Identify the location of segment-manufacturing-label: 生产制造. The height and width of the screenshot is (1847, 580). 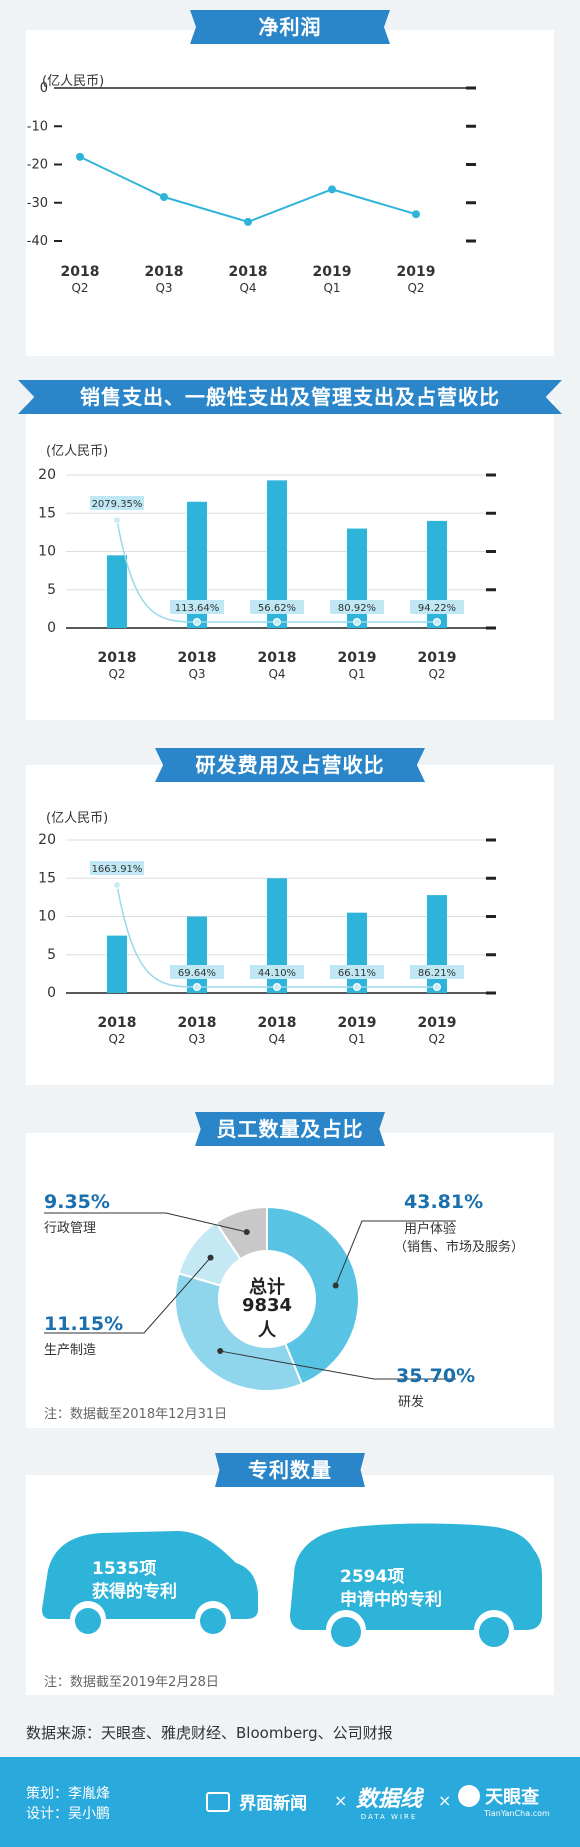
(70, 1350).